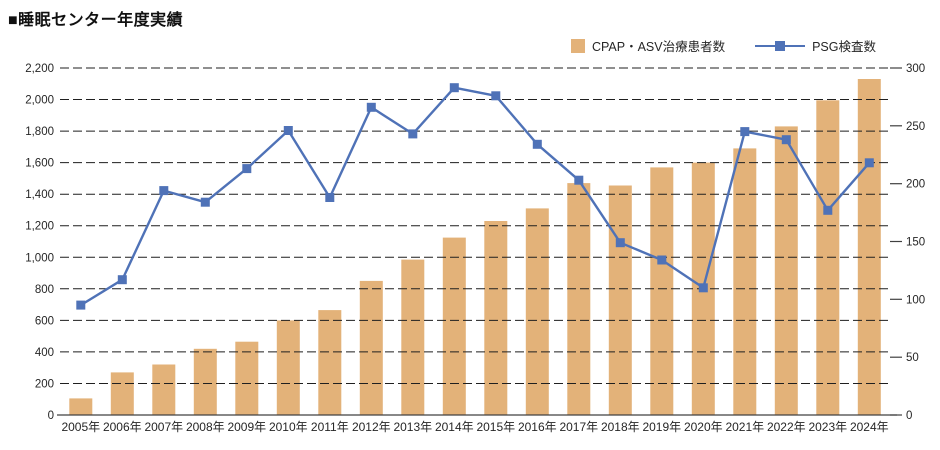 The image size is (940, 450). Describe the element at coordinates (495, 427) in the screenshot. I see `x-axis-label: 2015年` at that location.